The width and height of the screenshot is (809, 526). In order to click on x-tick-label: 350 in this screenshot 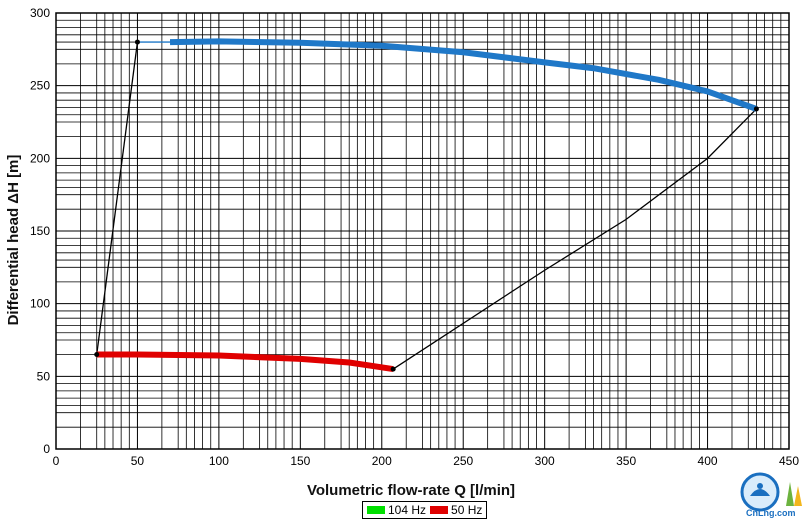, I will do `click(626, 461)`.